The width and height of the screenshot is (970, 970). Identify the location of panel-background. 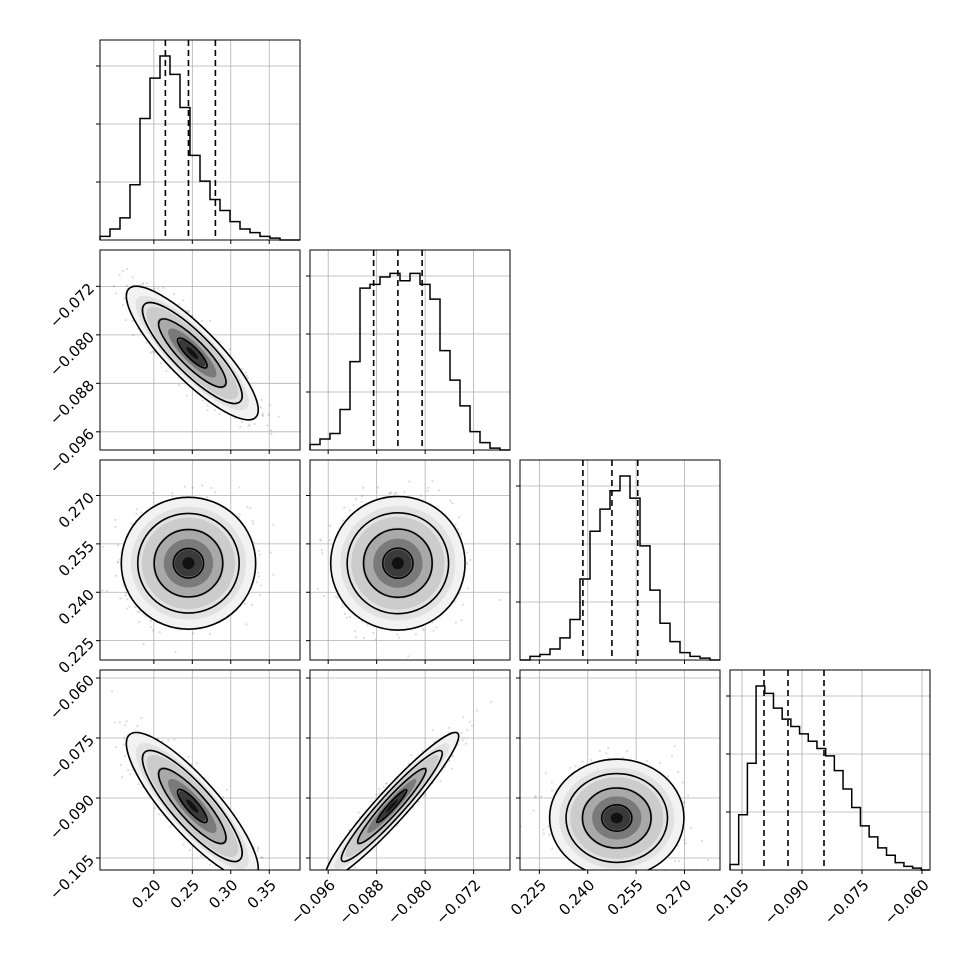
(620, 560).